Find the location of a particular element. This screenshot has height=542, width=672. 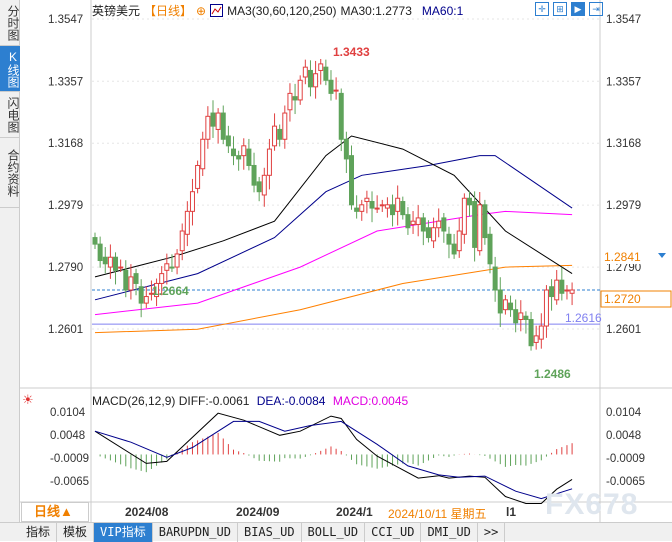

crosshair-icon: ✛ is located at coordinates (542, 9).